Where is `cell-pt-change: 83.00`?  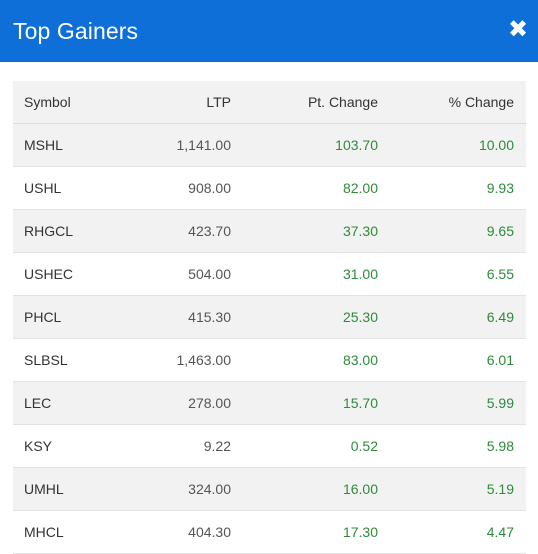 cell-pt-change: 83.00 is located at coordinates (304, 360).